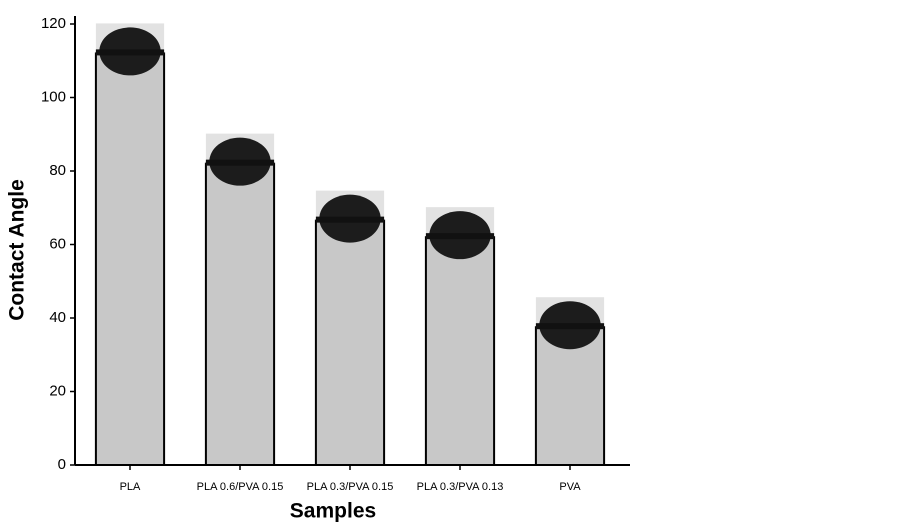 This screenshot has height=526, width=902. Describe the element at coordinates (350, 487) in the screenshot. I see `x-tick-label: PLA 0.3/PVA 0.15` at that location.